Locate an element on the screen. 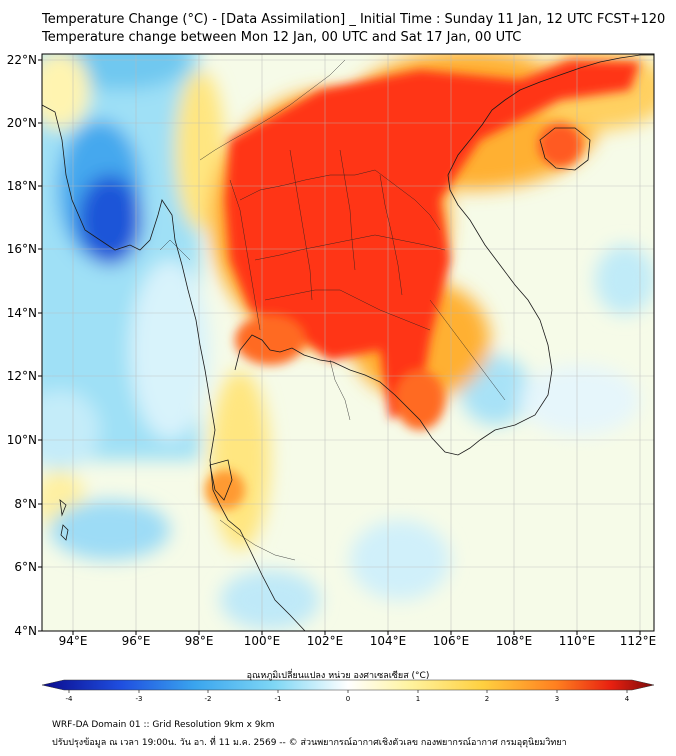 This screenshot has height=756, width=676. x-tick-label: 94°E is located at coordinates (73, 641).